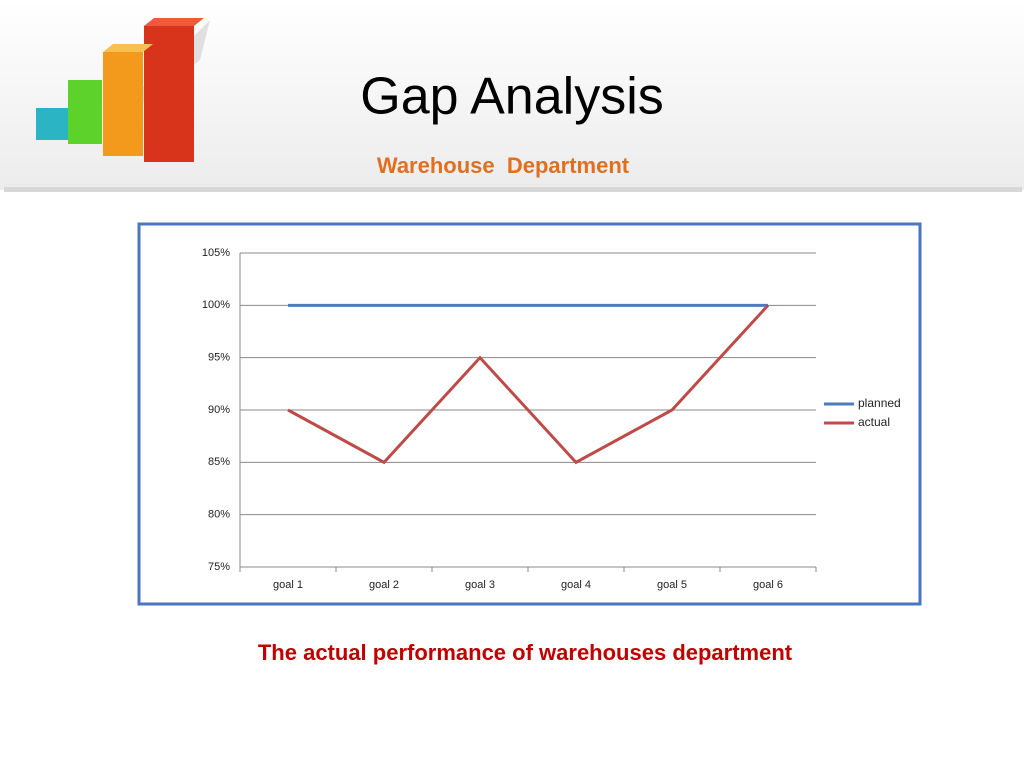 The image size is (1024, 768). Describe the element at coordinates (576, 585) in the screenshot. I see `x-tick-label: goal 4` at that location.